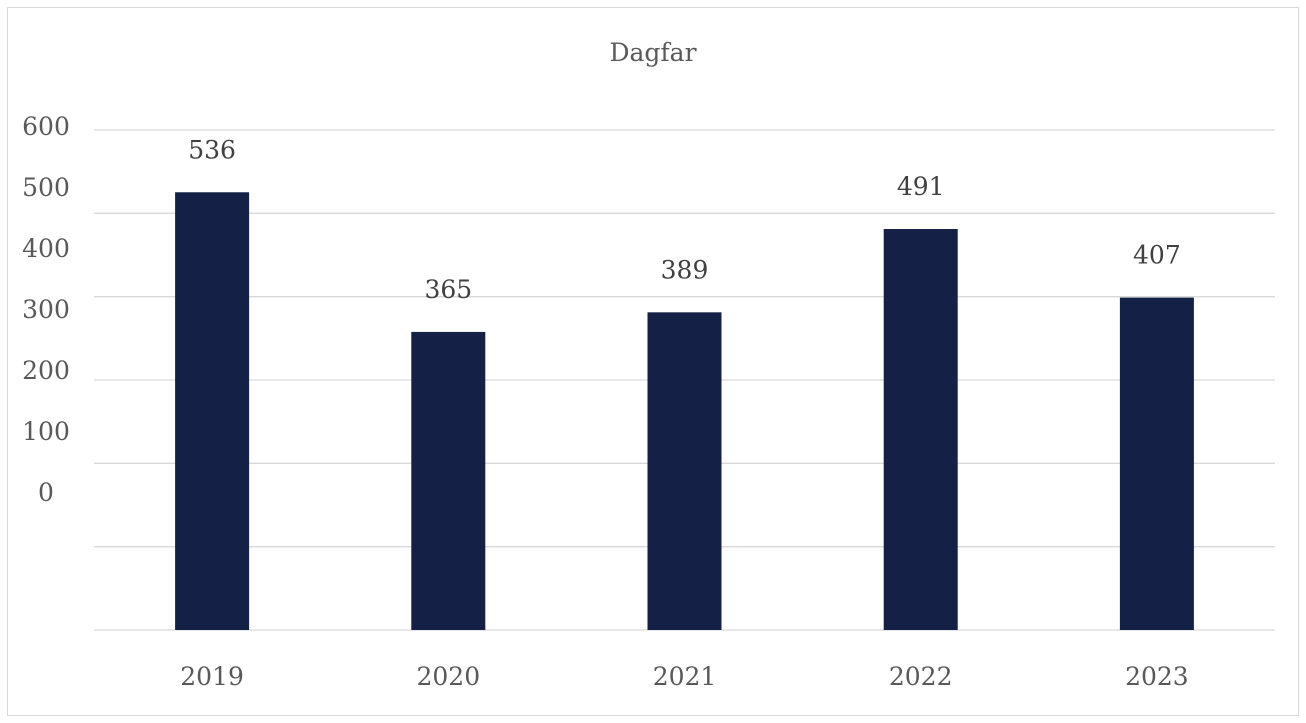 This screenshot has width=1306, height=723. Describe the element at coordinates (212, 149) in the screenshot. I see `data-label: 536` at that location.